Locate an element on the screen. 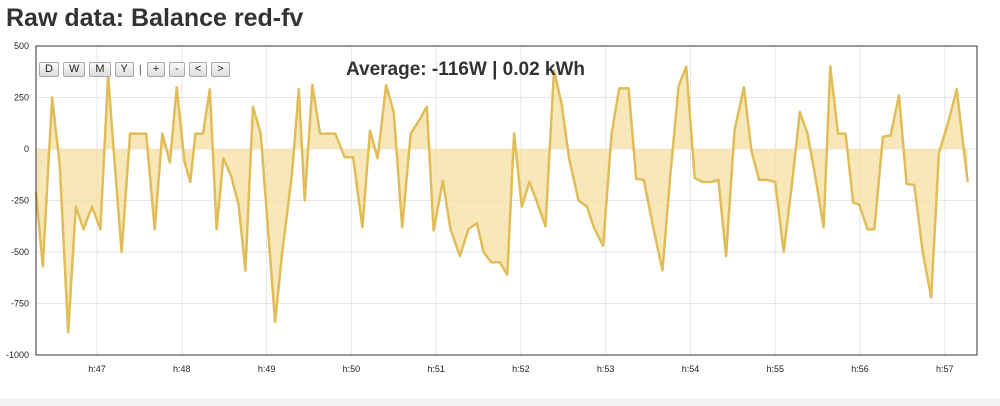 The height and width of the screenshot is (406, 1000). x-tick-label: h:53 is located at coordinates (606, 369).